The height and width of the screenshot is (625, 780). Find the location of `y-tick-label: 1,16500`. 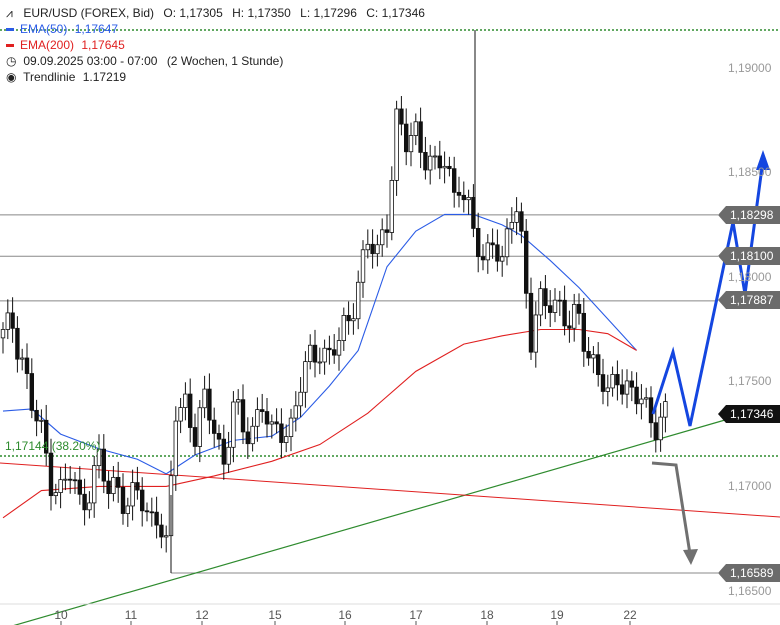

y-tick-label: 1,16500 is located at coordinates (750, 591).